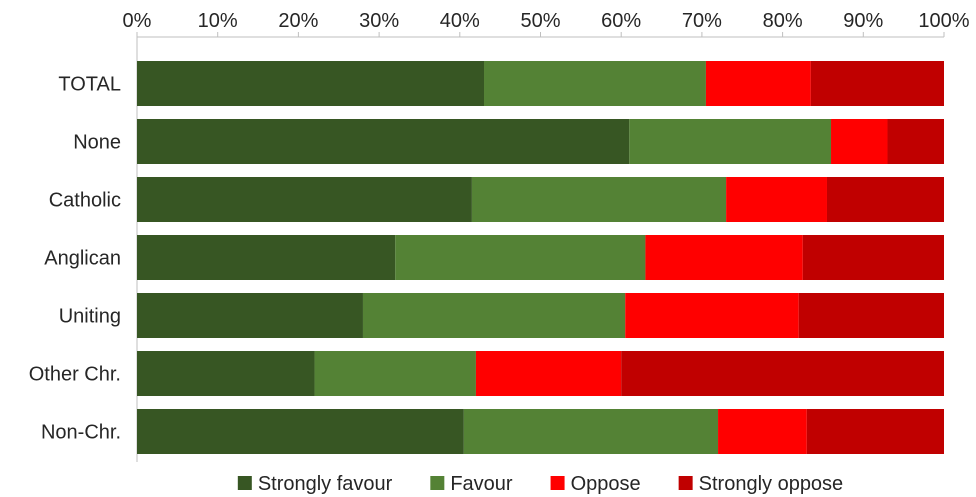  Describe the element at coordinates (75, 375) in the screenshot. I see `category-label: Other Chr.` at that location.